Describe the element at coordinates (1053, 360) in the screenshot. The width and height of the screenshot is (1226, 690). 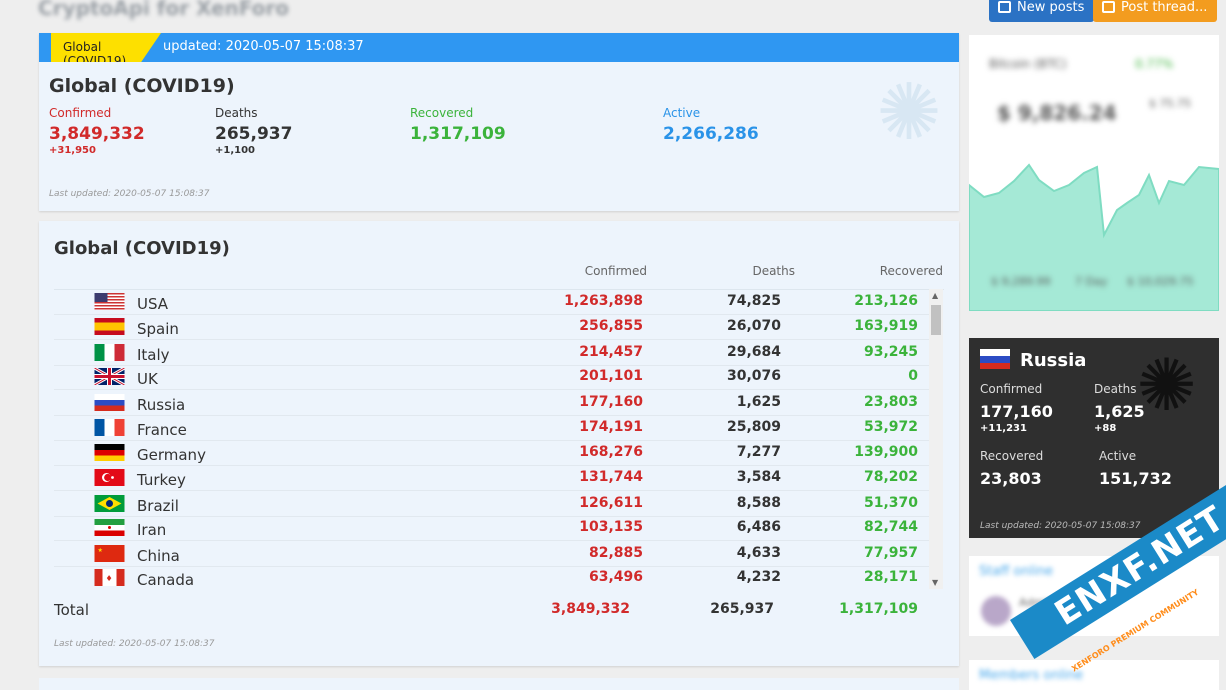
I see `russia-title: Russia` at that location.